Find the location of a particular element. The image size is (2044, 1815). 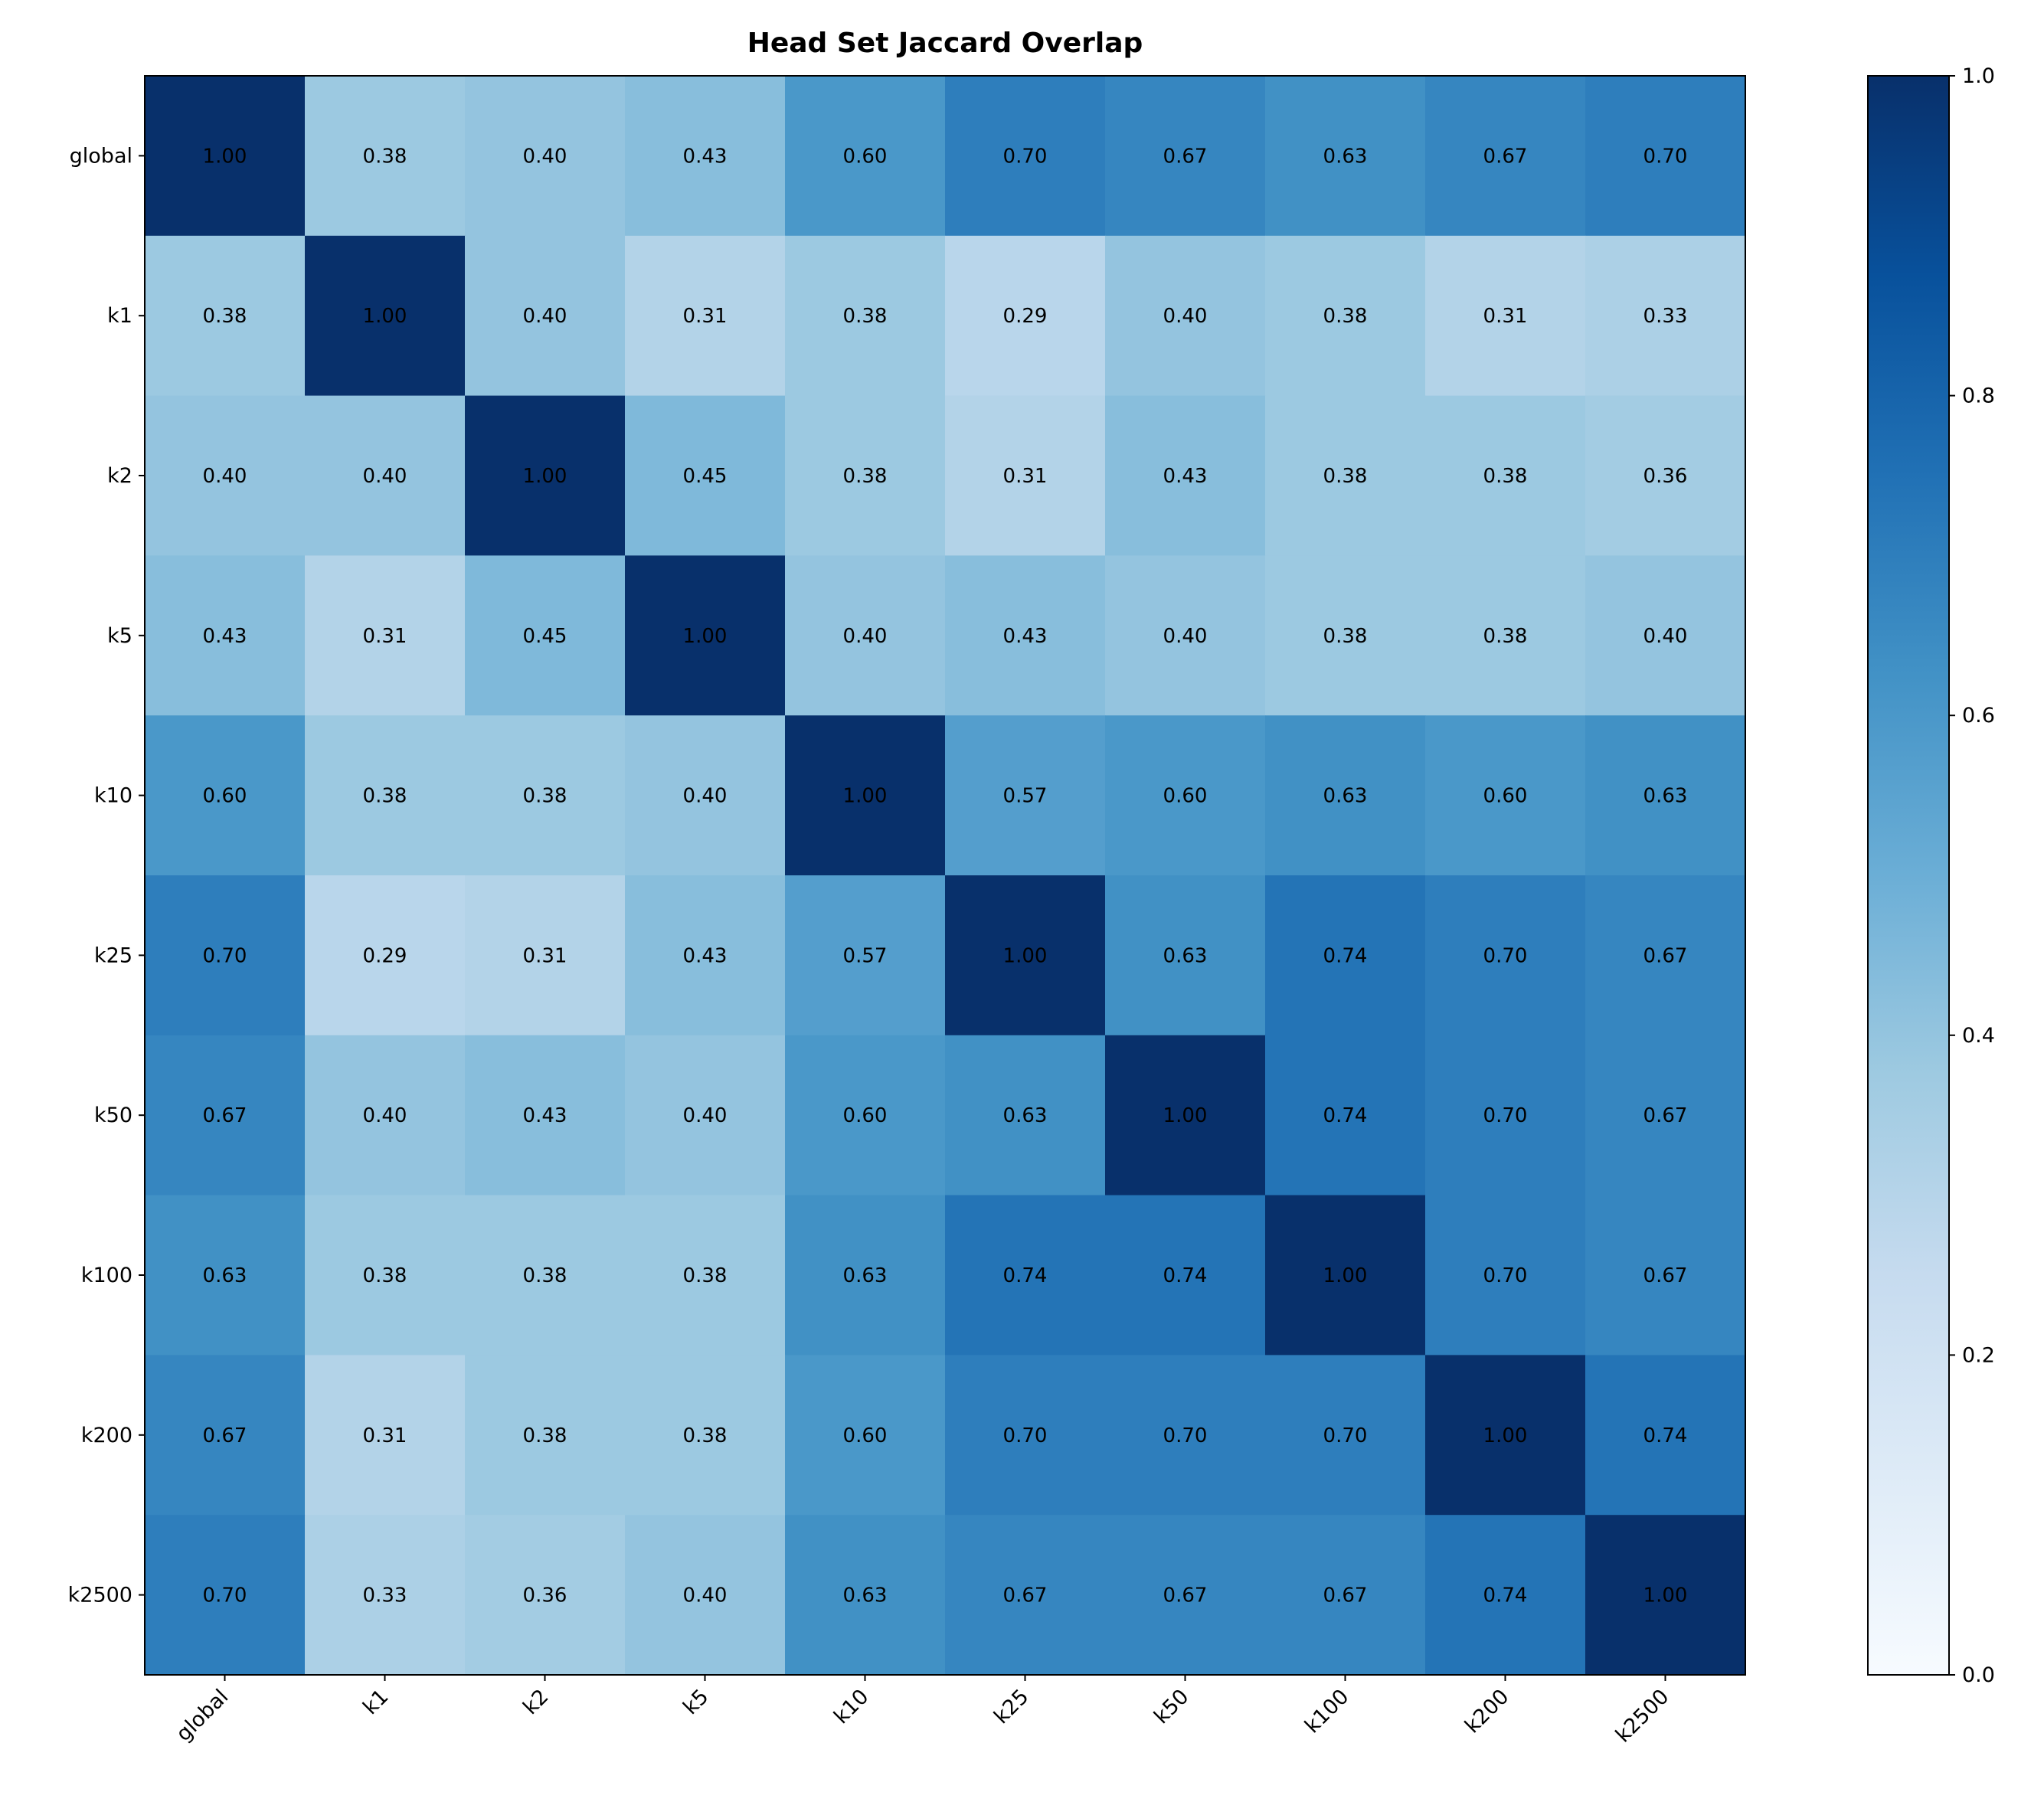

x-tick-label: k25 is located at coordinates (1011, 1707).